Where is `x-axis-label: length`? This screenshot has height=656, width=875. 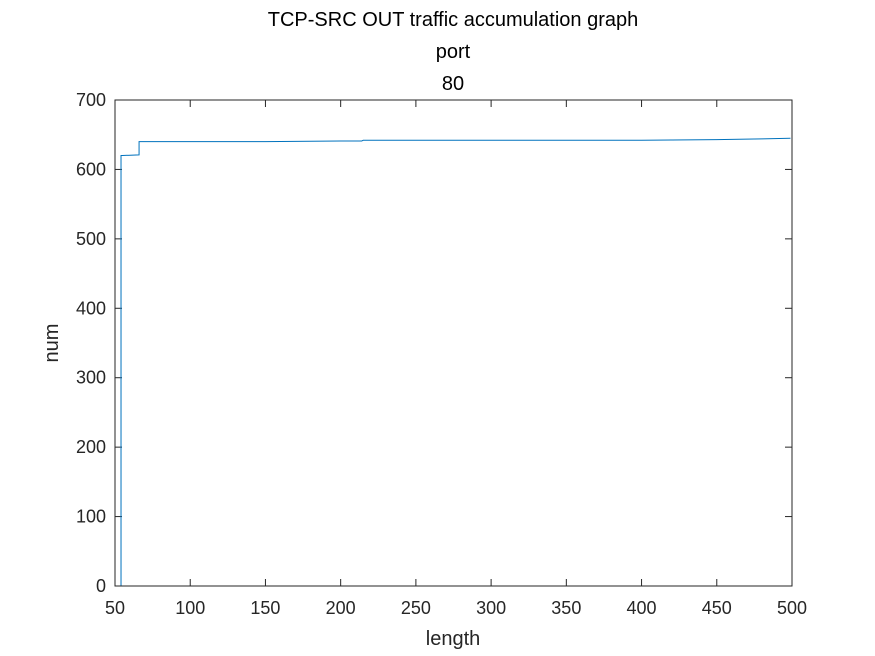 x-axis-label: length is located at coordinates (453, 639).